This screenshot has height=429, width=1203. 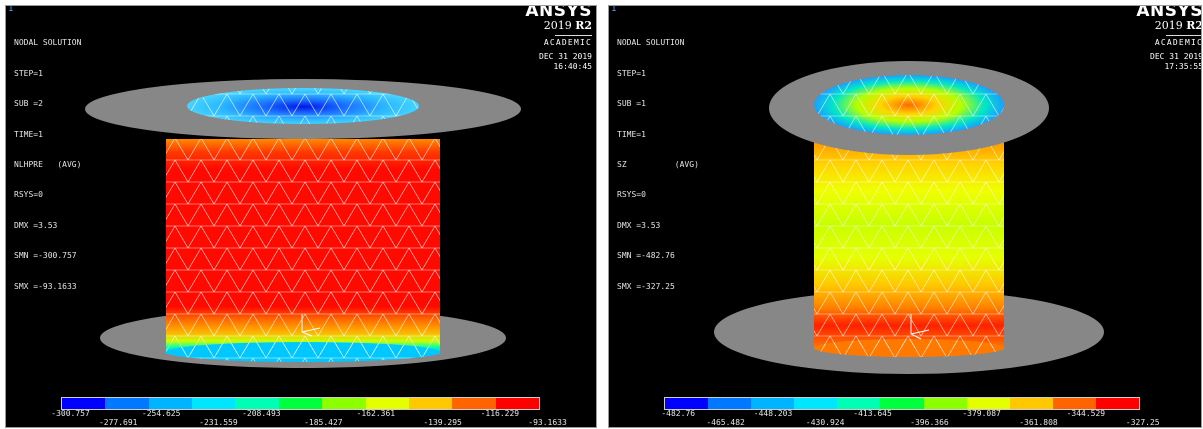 What do you see at coordinates (646, 256) in the screenshot?
I see `info-smn: SMN =-482.76` at bounding box center [646, 256].